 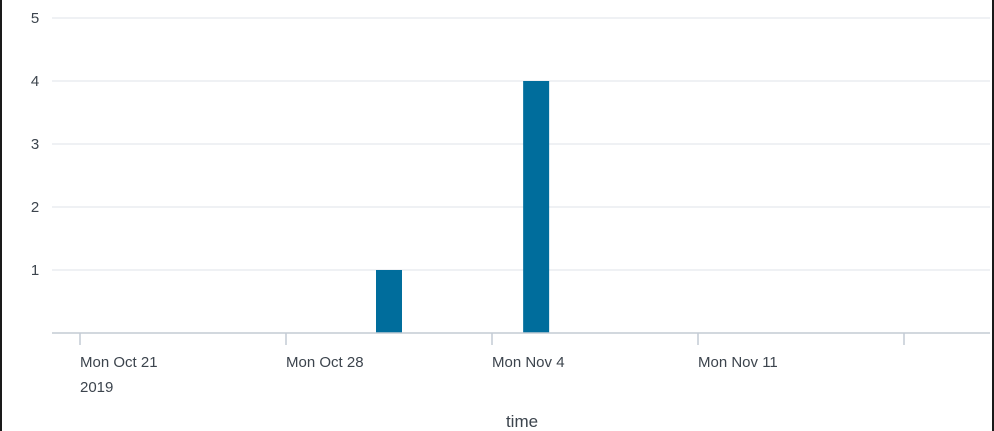 I want to click on x-tick-label: Mon Nov 4, so click(x=528, y=362).